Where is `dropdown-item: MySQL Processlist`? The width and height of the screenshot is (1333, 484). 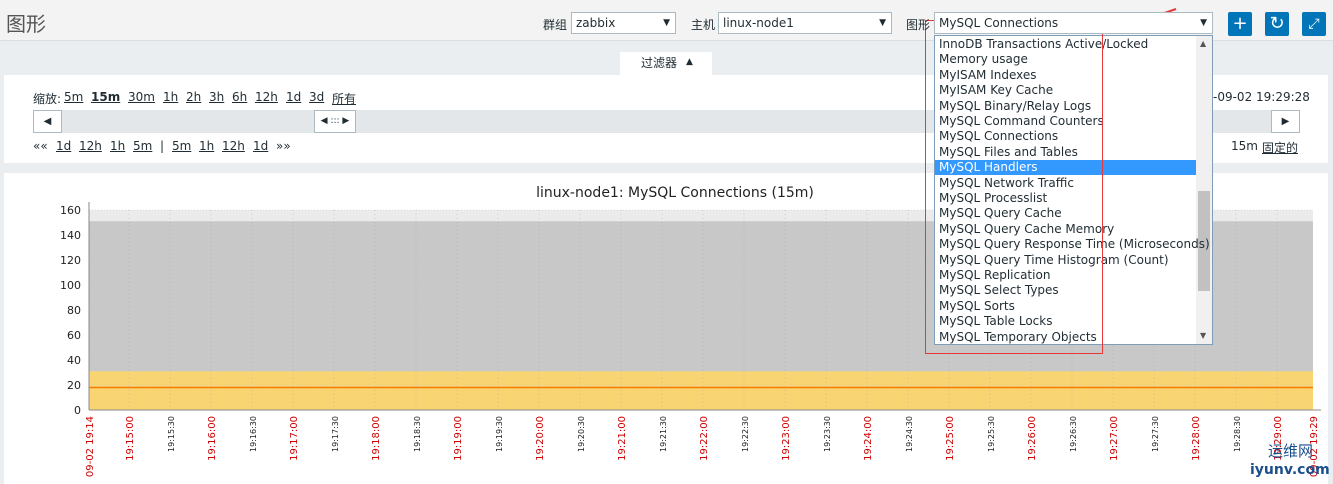
dropdown-item: MySQL Processlist is located at coordinates (993, 198).